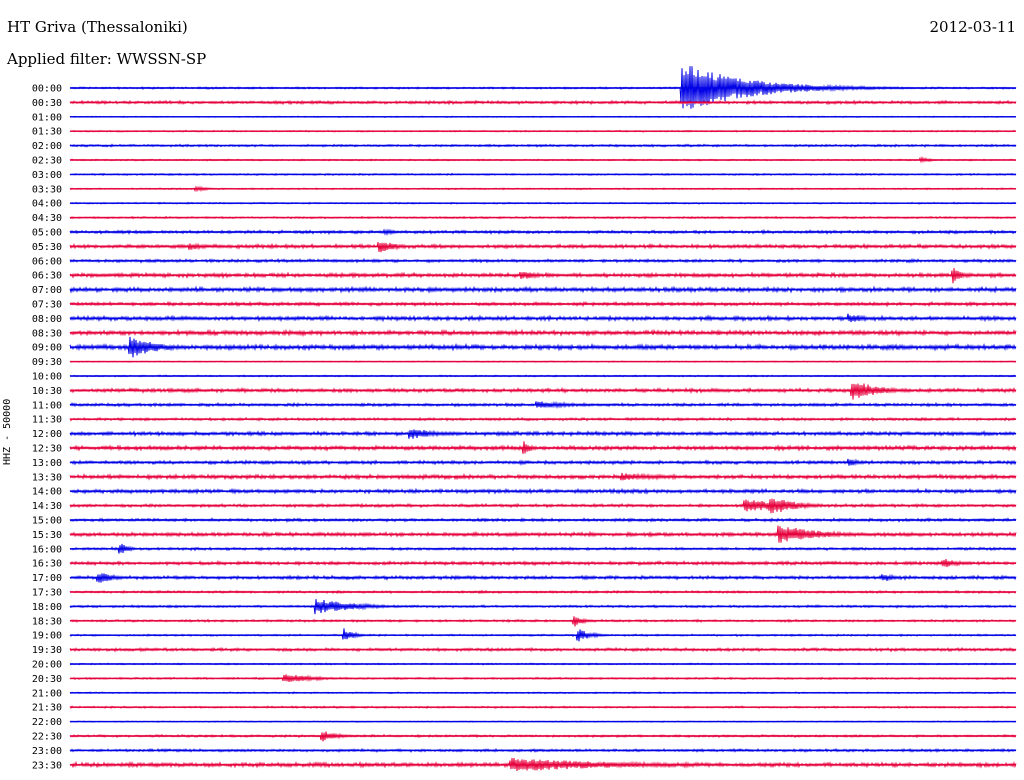 This screenshot has height=780, width=1024. What do you see at coordinates (47, 463) in the screenshot?
I see `hour-label: 13:00` at bounding box center [47, 463].